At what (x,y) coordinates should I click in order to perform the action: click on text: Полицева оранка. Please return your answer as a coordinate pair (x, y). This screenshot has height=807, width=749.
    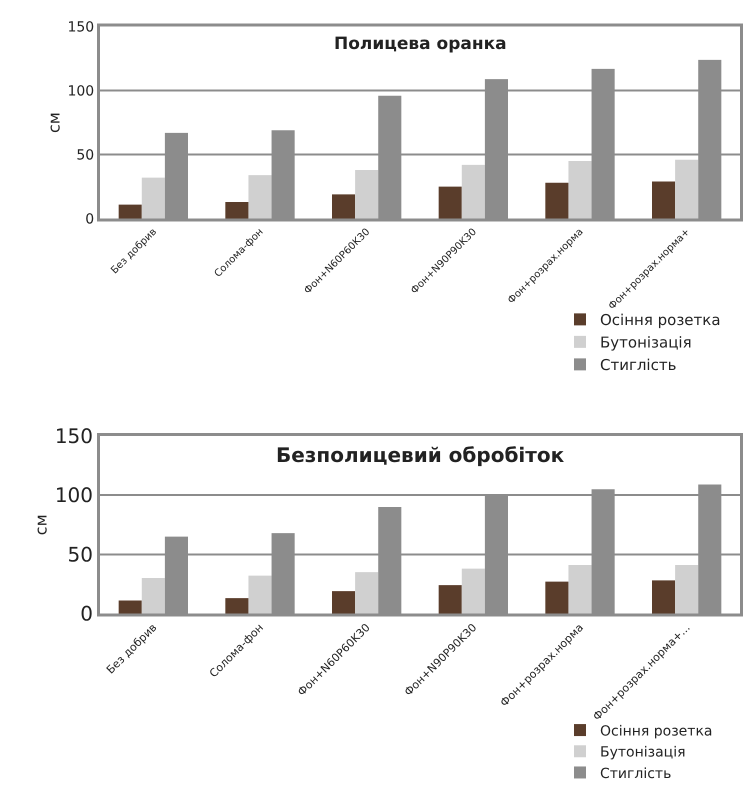
    Looking at the image, I should click on (420, 44).